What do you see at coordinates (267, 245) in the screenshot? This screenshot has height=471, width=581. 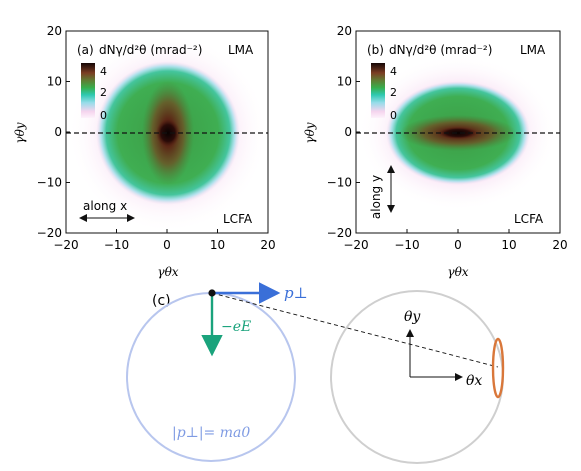 I see `panel-a-x-tick-label: 20` at bounding box center [267, 245].